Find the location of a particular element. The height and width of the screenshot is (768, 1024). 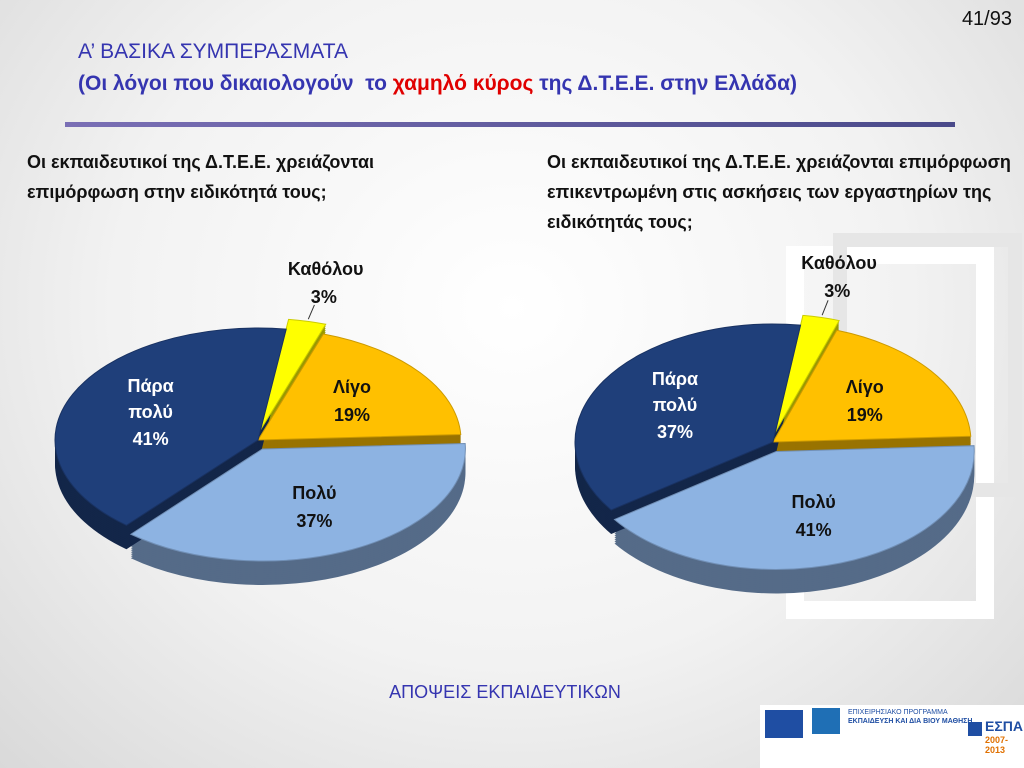

footer: ΑΠΟΨΕΙΣ ΕΚΠΑΙΔΕΥΤΙΚΩΝ is located at coordinates (505, 692).